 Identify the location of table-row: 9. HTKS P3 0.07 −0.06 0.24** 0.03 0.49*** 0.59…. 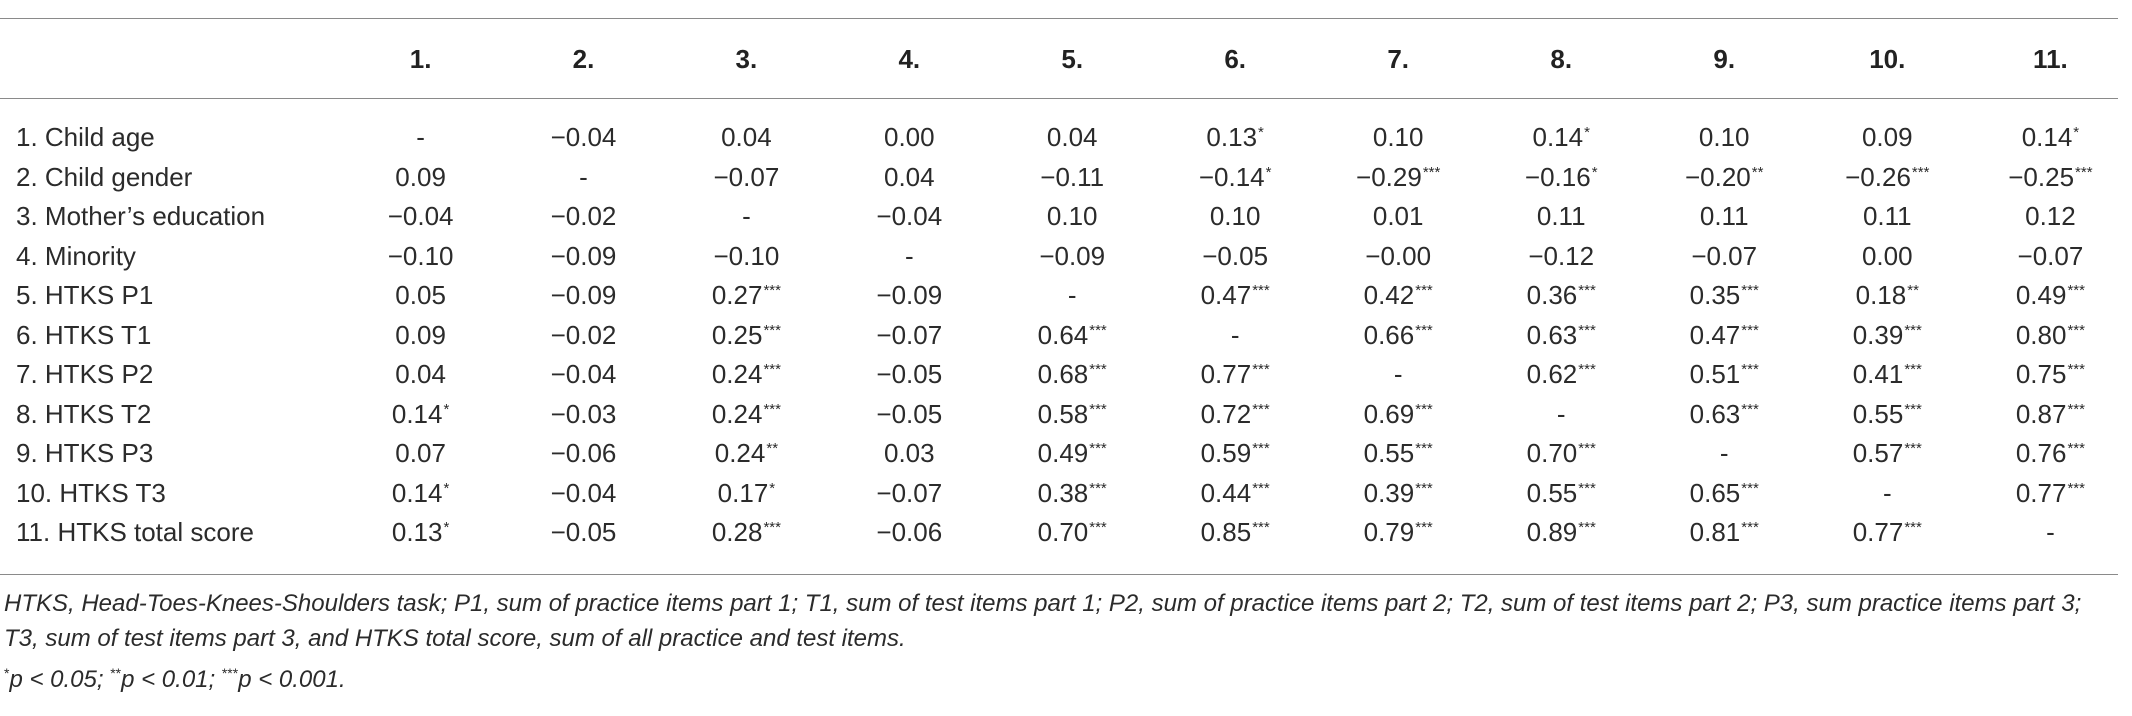
(1066, 454).